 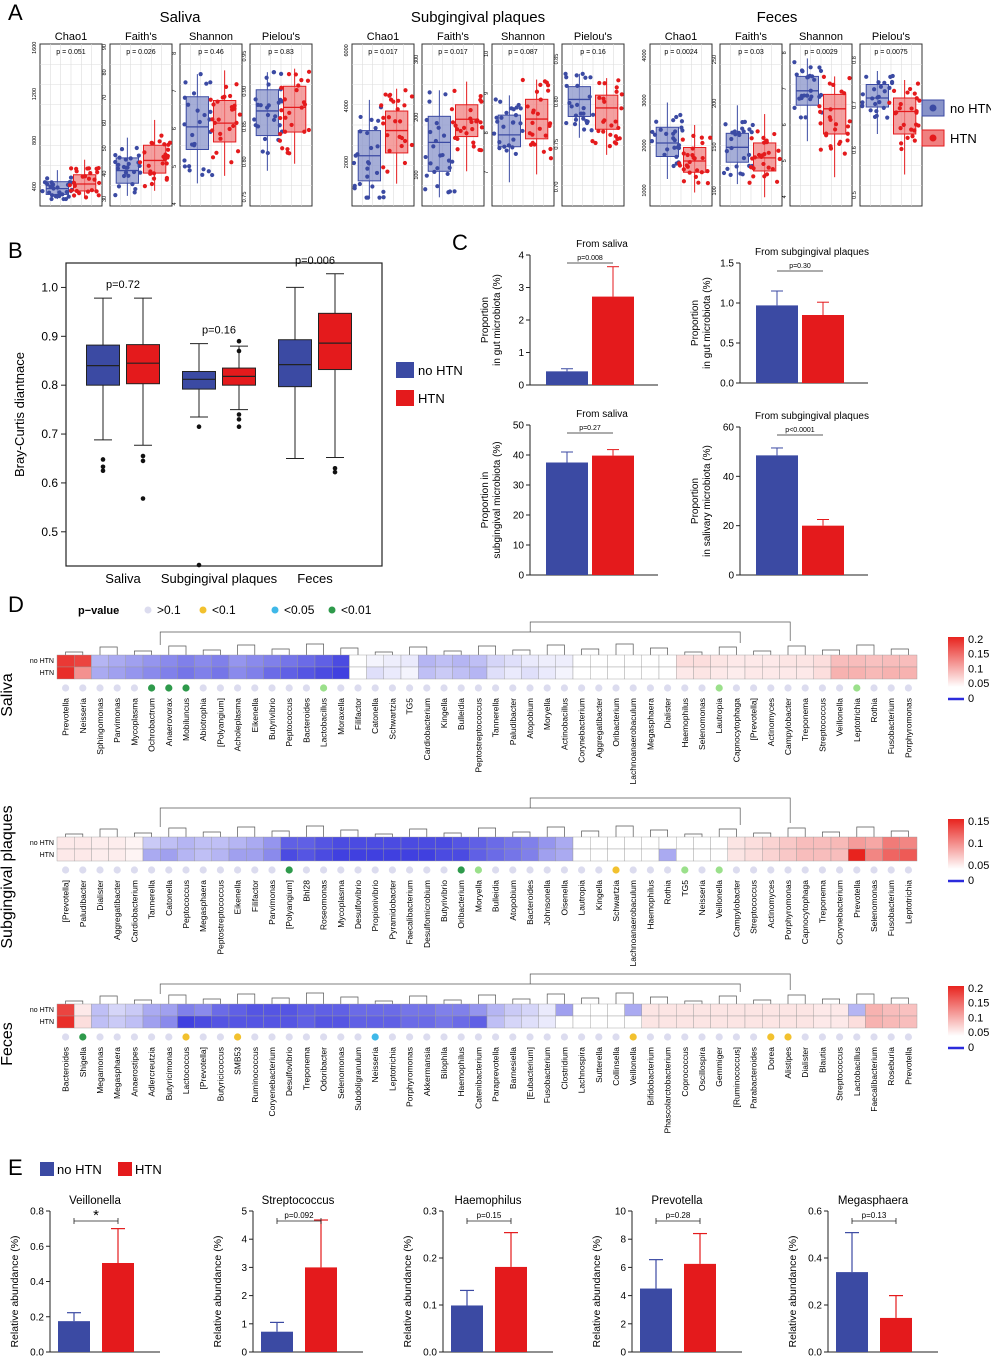 What do you see at coordinates (707, 323) in the screenshot?
I see `y-axis-label: in gut microbiota (%)` at bounding box center [707, 323].